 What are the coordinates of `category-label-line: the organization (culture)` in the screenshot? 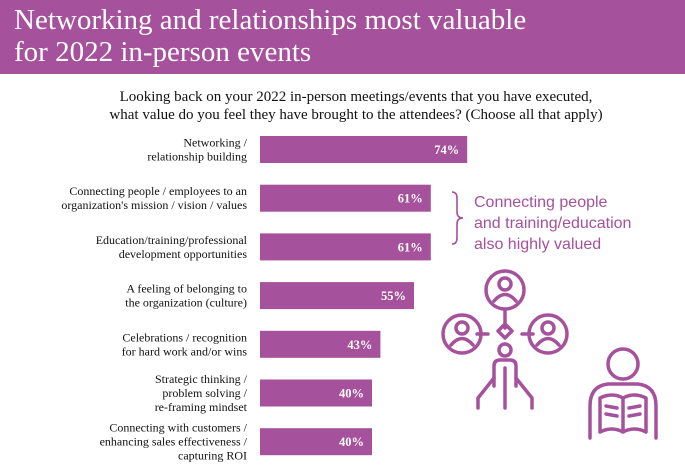 It's located at (186, 303).